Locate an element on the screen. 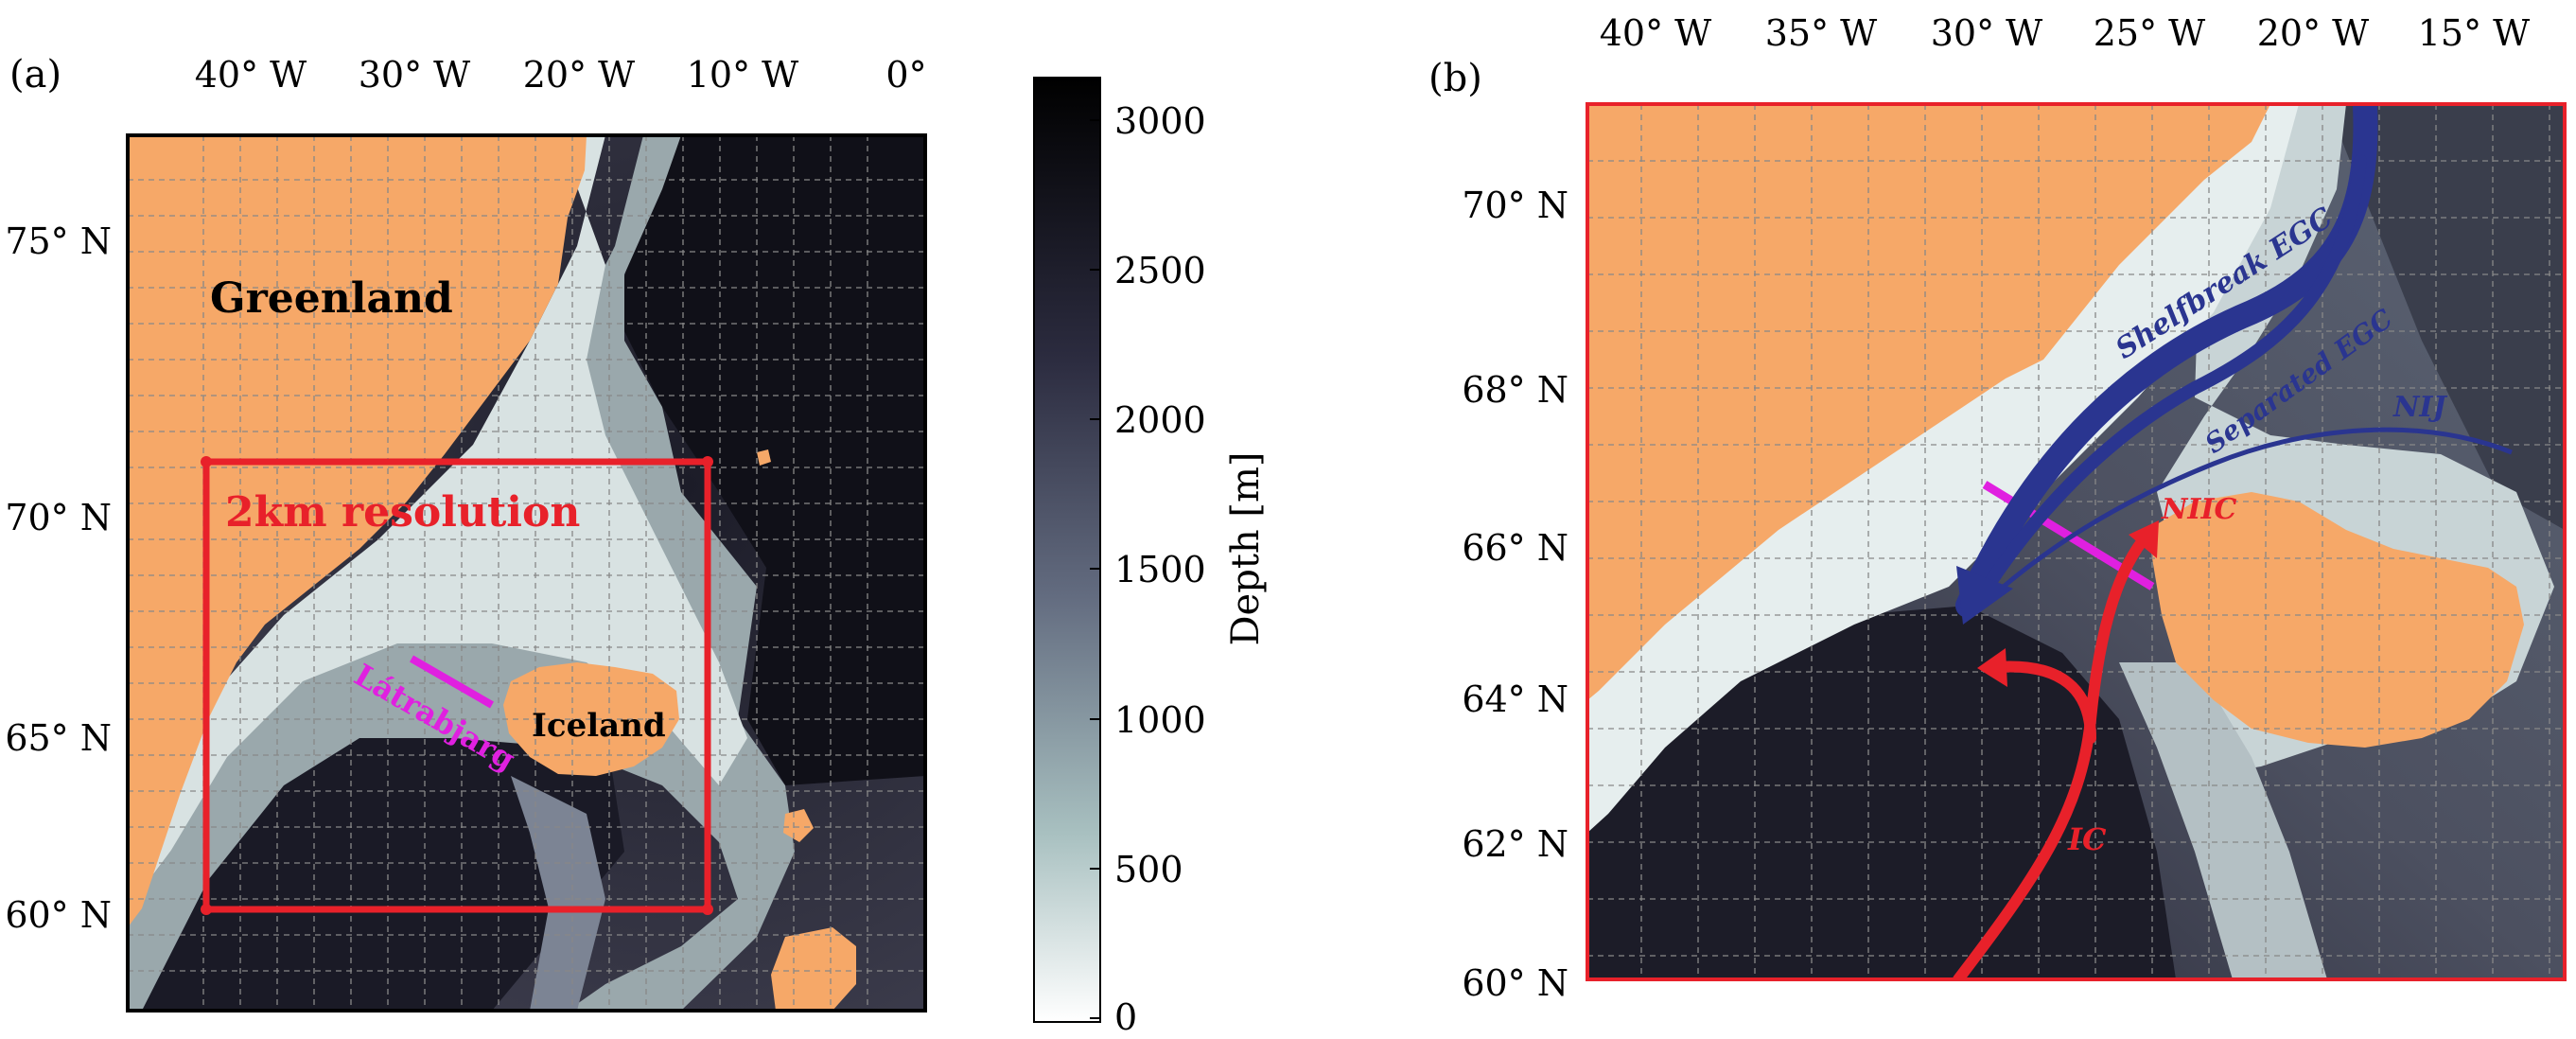 This screenshot has height=1039, width=2576. ic-label: IC is located at coordinates (2087, 839).